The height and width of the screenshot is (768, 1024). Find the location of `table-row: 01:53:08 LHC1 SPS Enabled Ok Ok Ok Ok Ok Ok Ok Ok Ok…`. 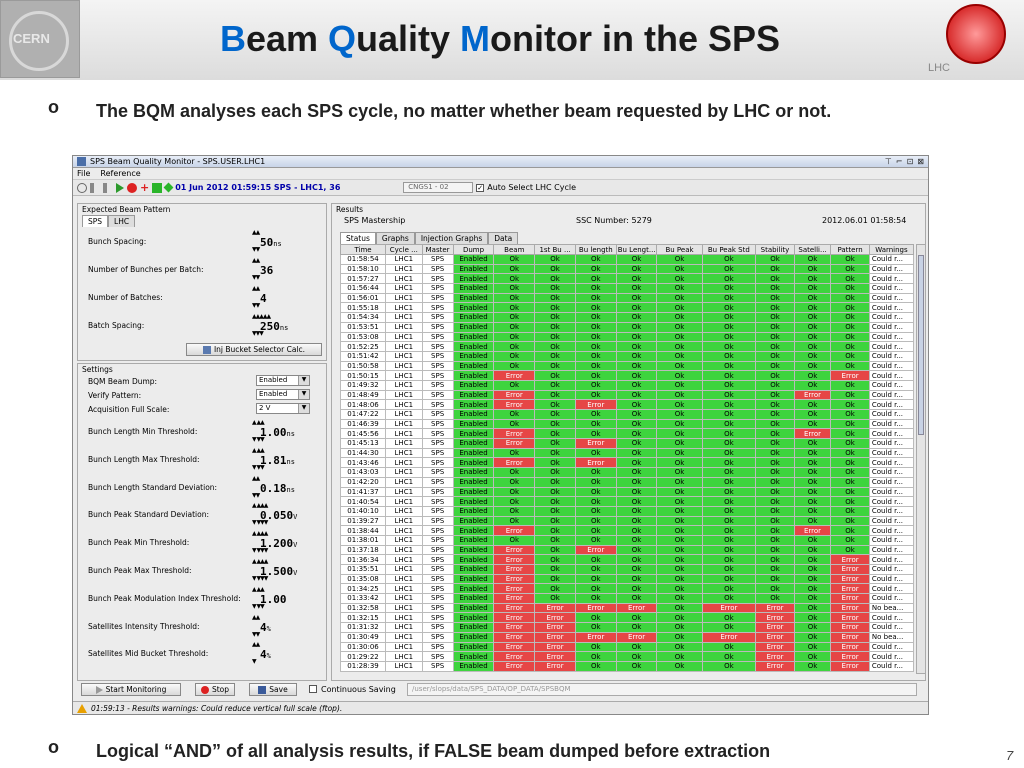

table-row: 01:53:08 LHC1 SPS Enabled Ok Ok Ok Ok Ok Ok Ok Ok Ok… is located at coordinates (627, 337).